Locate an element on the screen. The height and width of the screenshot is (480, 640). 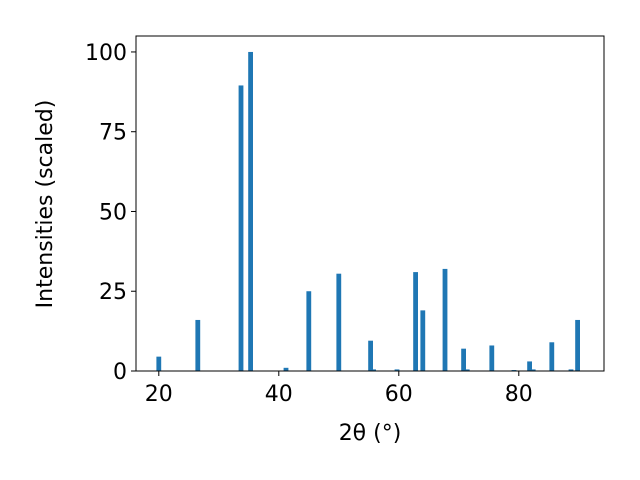
x-tick-label: 20 is located at coordinates (159, 394).